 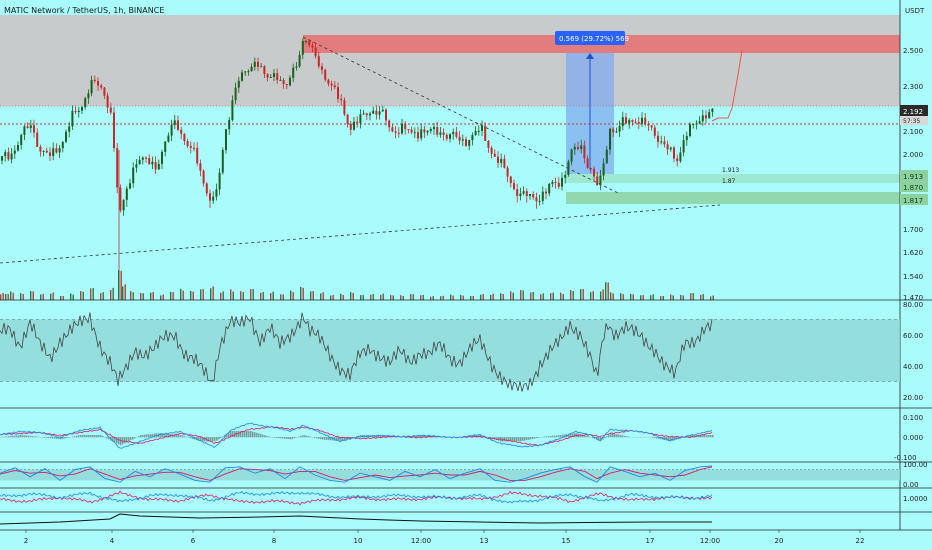 What do you see at coordinates (444, 537) in the screenshot?
I see `time-axis: 2 4 6 8 10 12:00 13 15 17 12:00 20 22` at bounding box center [444, 537].